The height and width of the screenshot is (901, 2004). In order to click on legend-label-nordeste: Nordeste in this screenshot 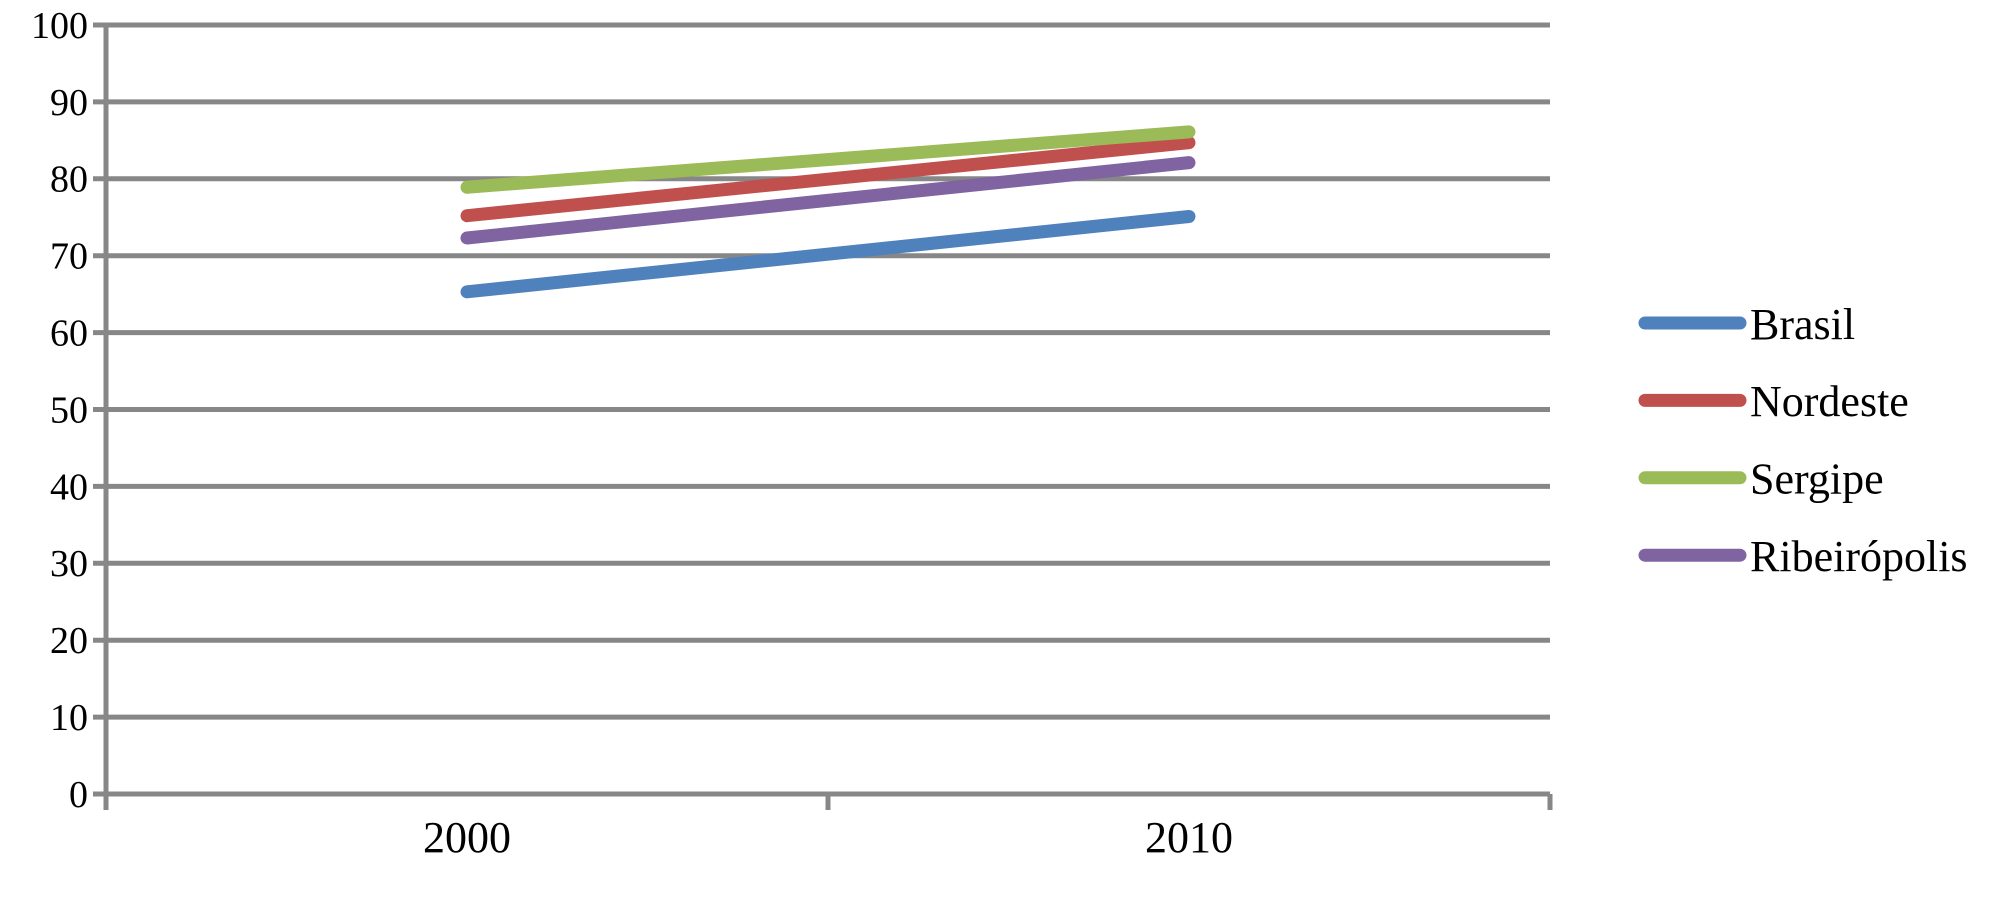, I will do `click(1829, 401)`.